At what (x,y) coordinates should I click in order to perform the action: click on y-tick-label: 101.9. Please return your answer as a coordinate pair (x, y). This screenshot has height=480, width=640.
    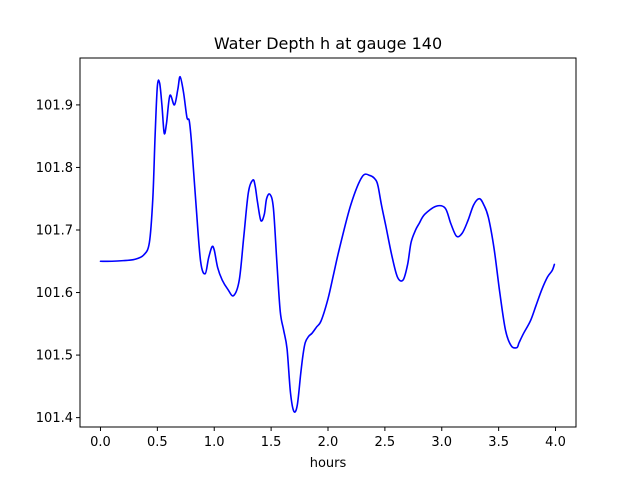
    Looking at the image, I should click on (54, 105).